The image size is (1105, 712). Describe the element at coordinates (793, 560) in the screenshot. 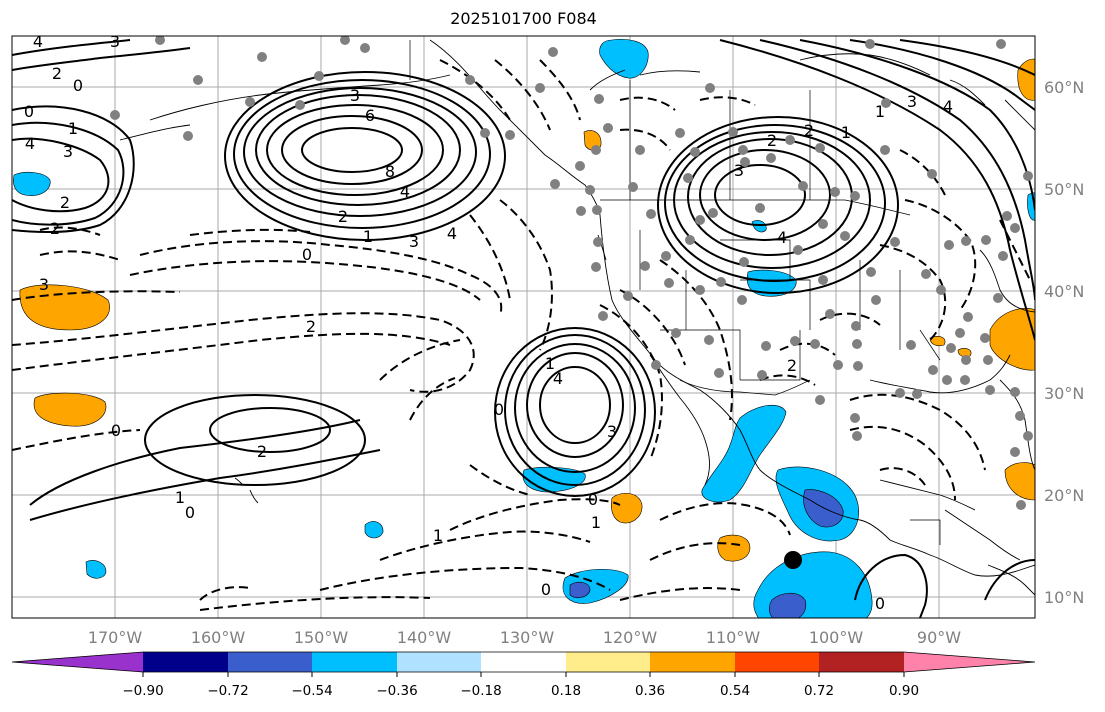

I see `storm-center-marker` at that location.